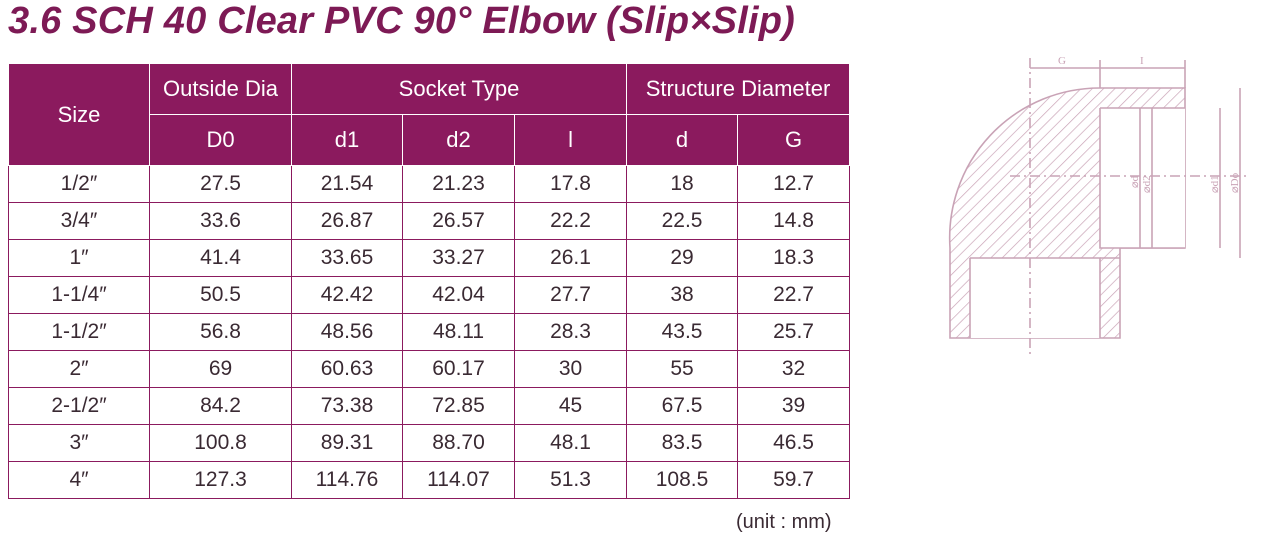  Describe the element at coordinates (347, 184) in the screenshot. I see `table-cell: 21.54` at that location.